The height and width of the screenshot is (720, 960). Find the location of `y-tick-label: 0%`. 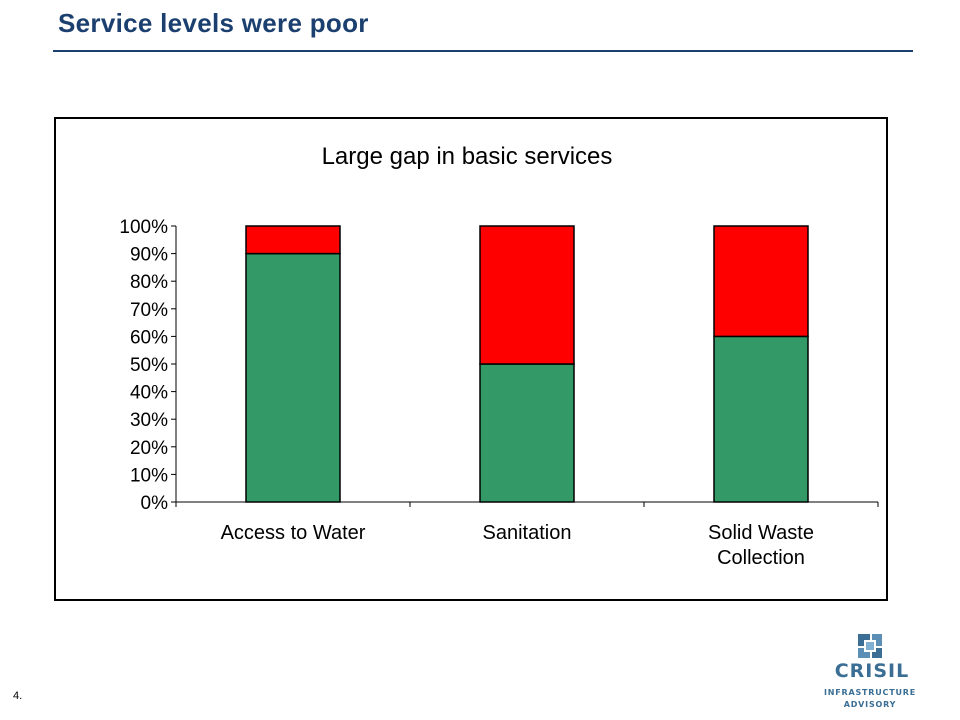

y-tick-label: 0% is located at coordinates (155, 503).